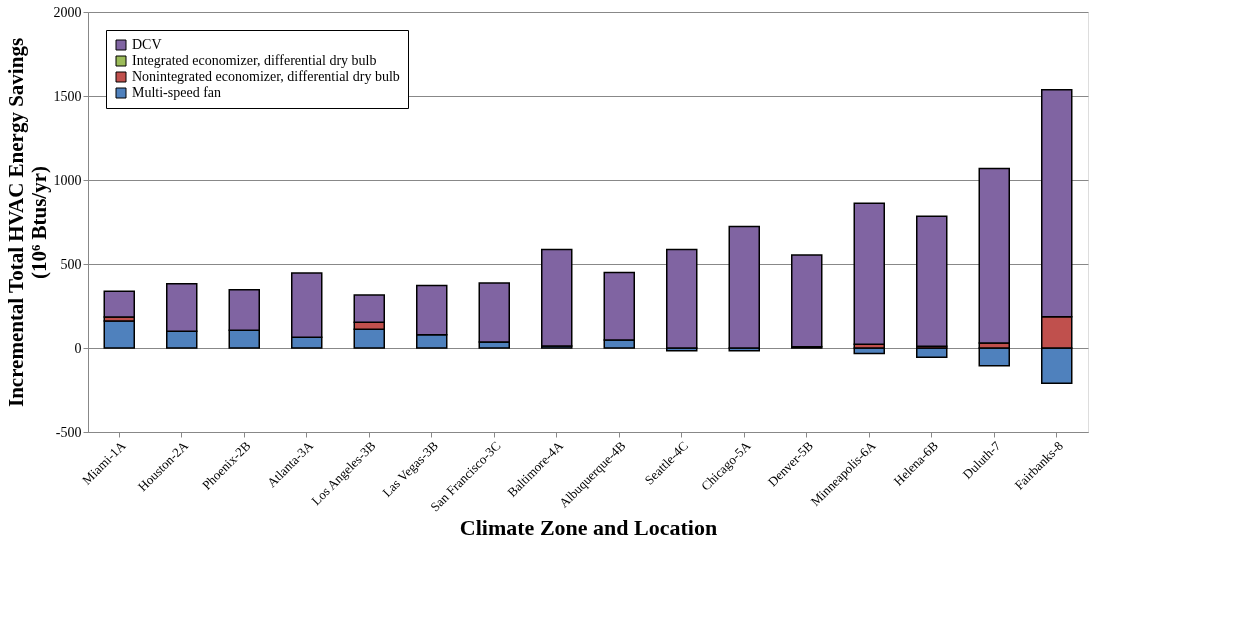  What do you see at coordinates (78, 348) in the screenshot?
I see `y-tick-label: 0` at bounding box center [78, 348].